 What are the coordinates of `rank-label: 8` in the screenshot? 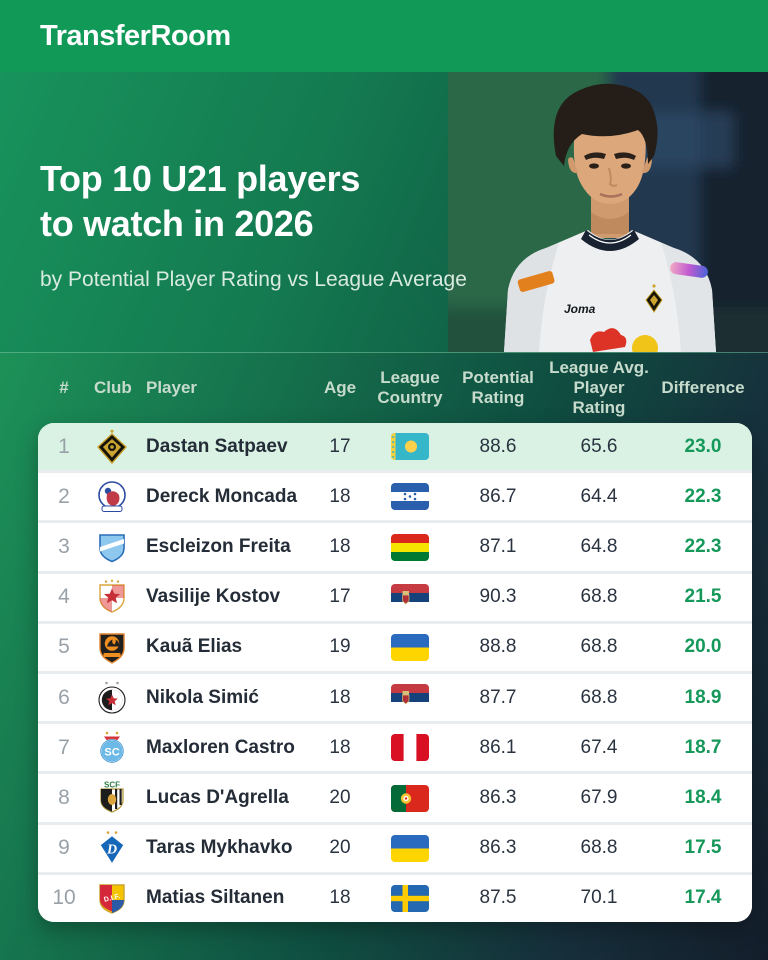 It's located at (64, 798).